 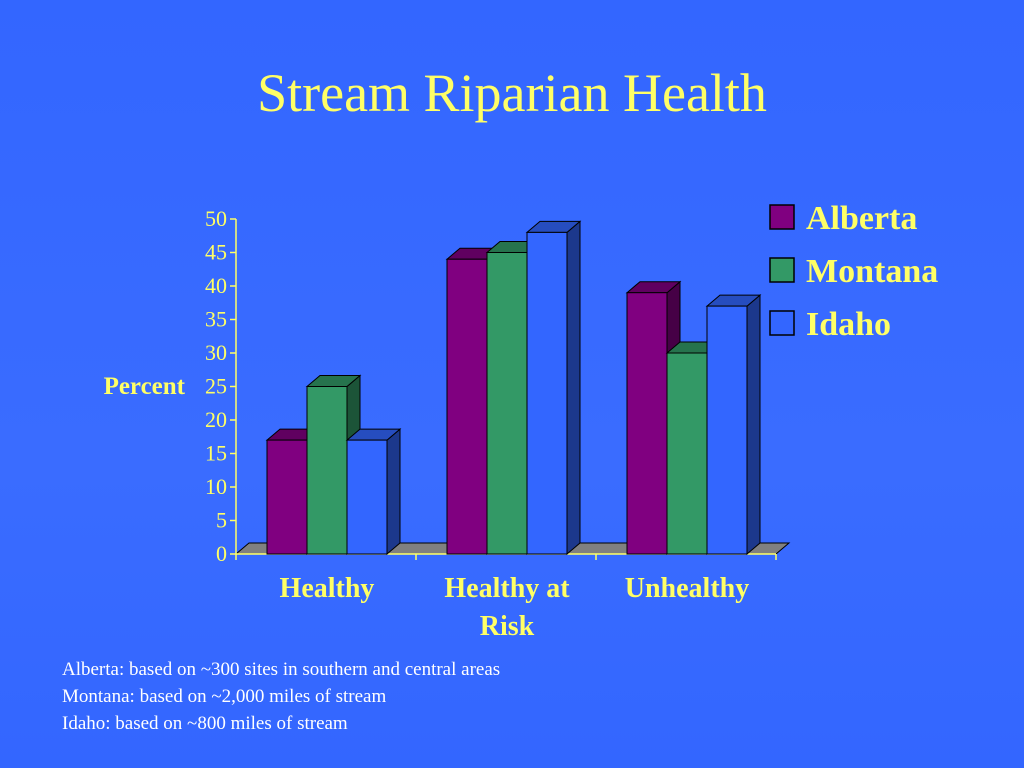 I want to click on x-category-label: Unhealthy, so click(x=687, y=588).